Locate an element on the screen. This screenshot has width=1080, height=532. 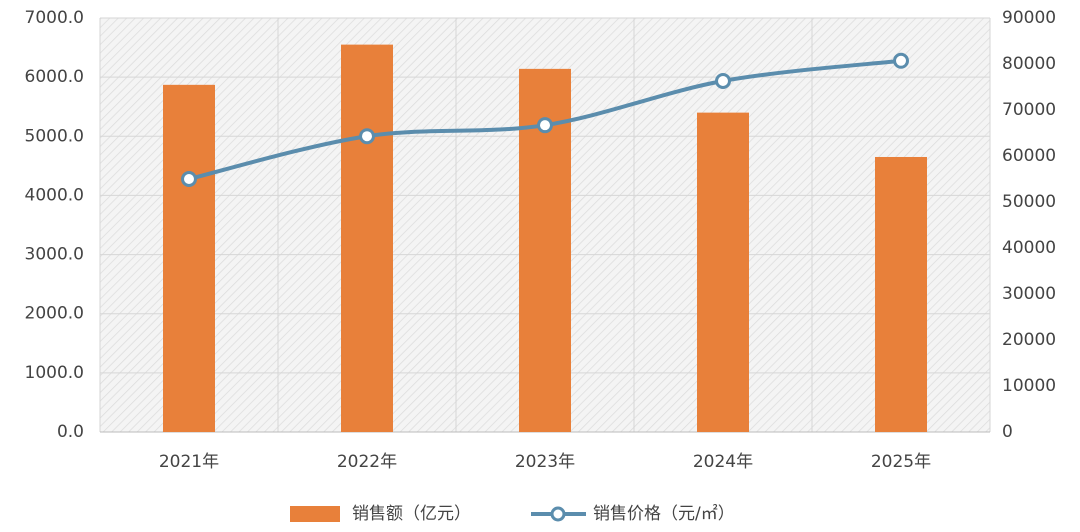
legend-swatch-marker is located at coordinates (558, 514).